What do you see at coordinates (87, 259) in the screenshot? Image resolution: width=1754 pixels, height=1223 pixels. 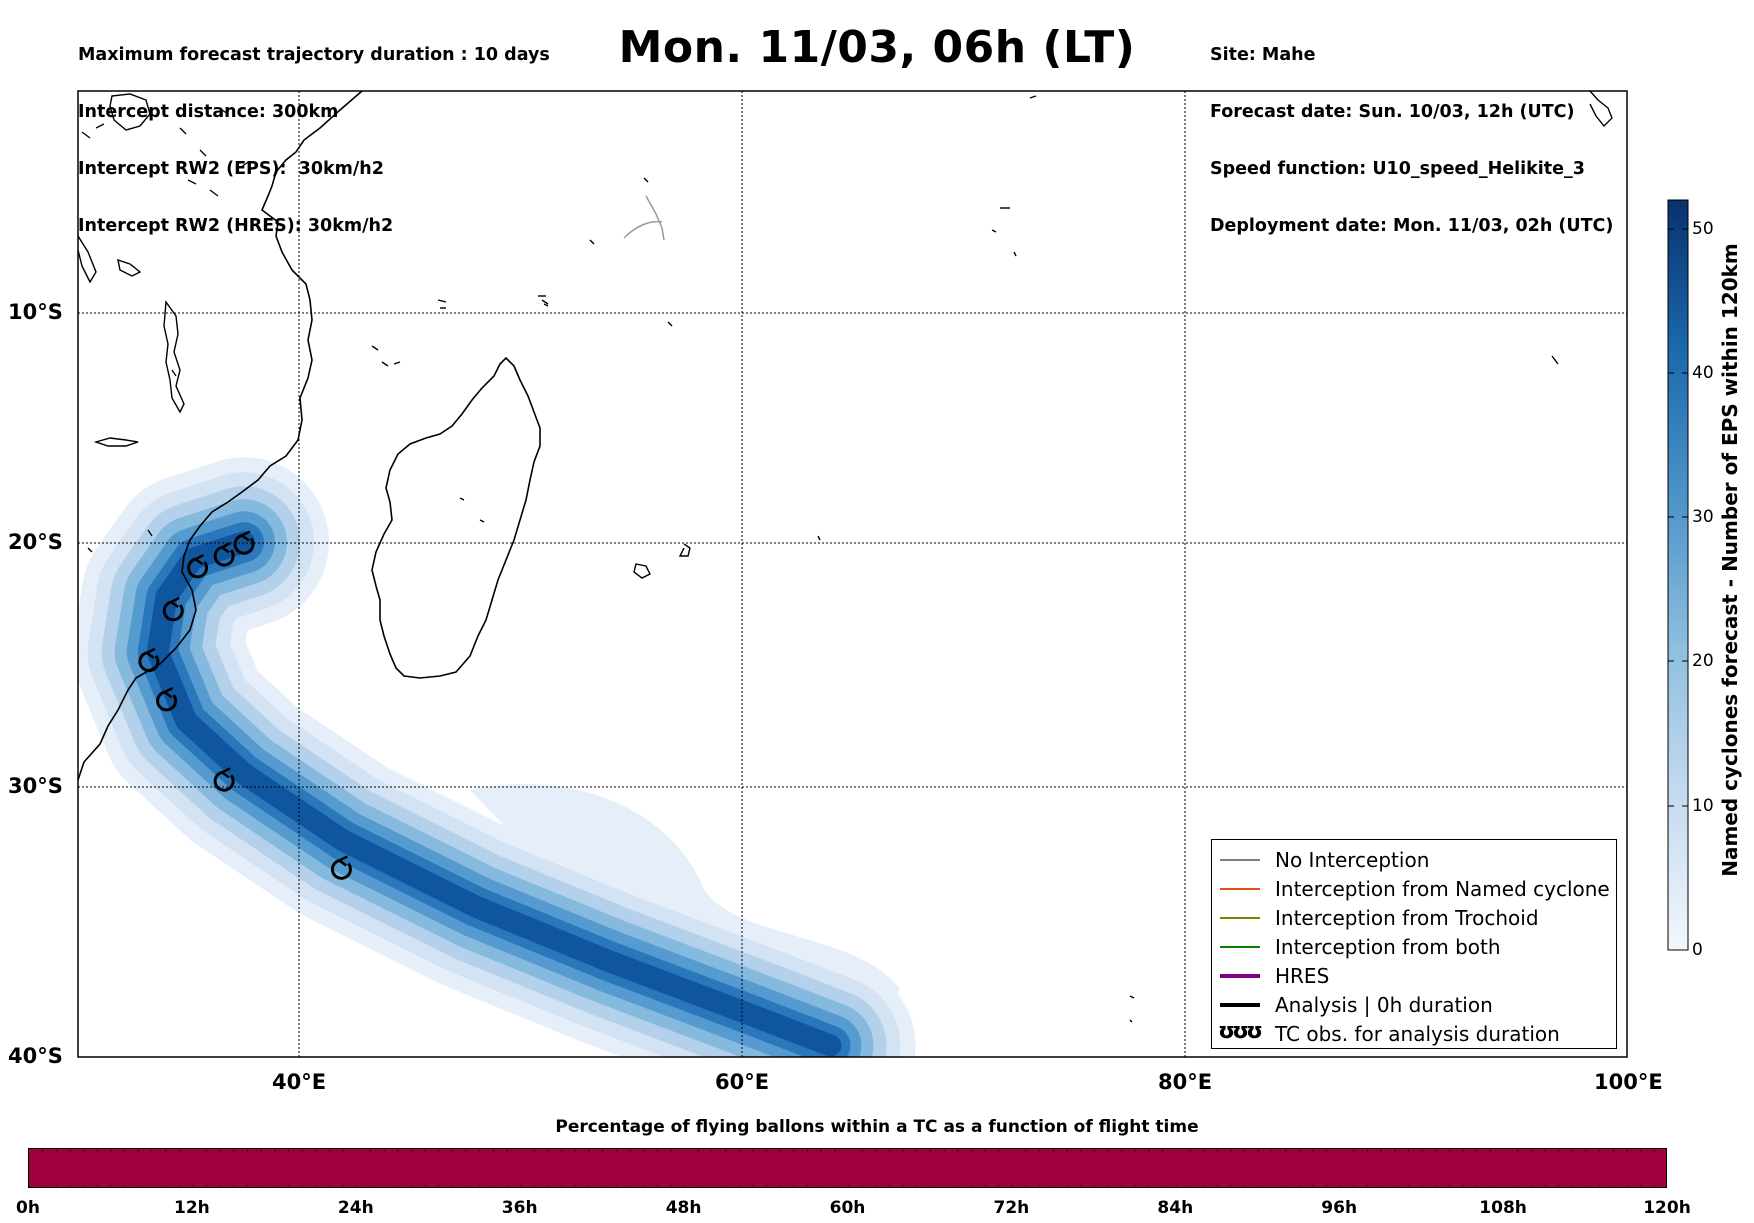 I see `lake-tanganyika` at bounding box center [87, 259].